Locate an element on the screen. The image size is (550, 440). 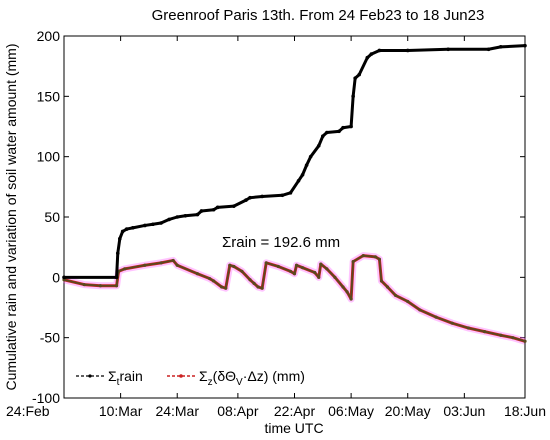
x-tick-label: 24:Feb is located at coordinates (28, 411).